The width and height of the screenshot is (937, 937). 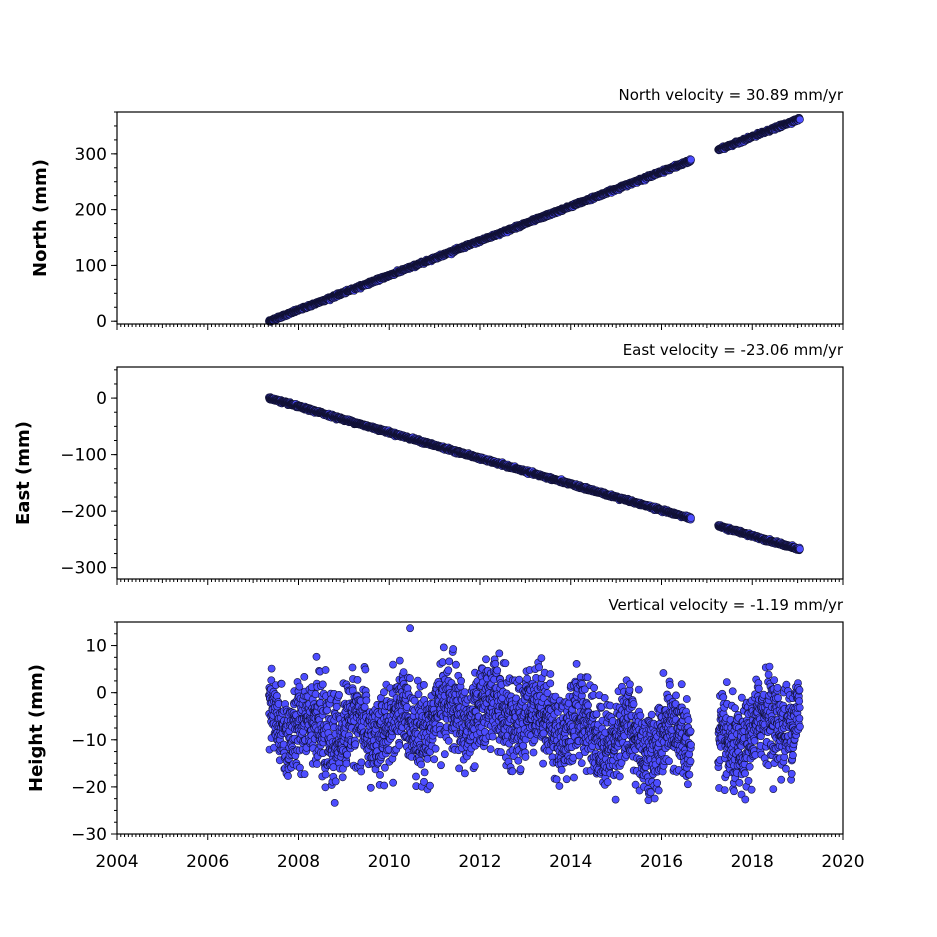 I want to click on north-data-points, so click(x=534, y=220).